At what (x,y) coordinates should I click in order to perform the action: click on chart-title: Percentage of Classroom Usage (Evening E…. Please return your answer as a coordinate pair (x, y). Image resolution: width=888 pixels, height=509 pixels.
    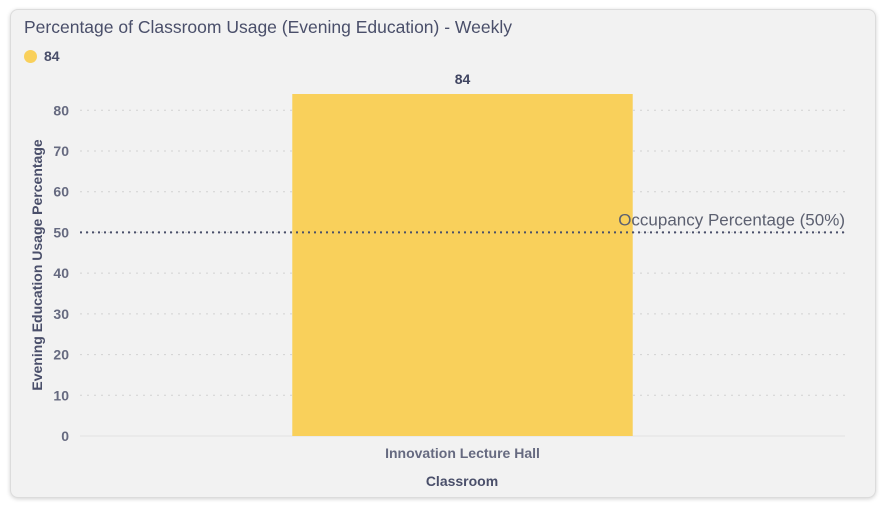
    Looking at the image, I should click on (268, 27).